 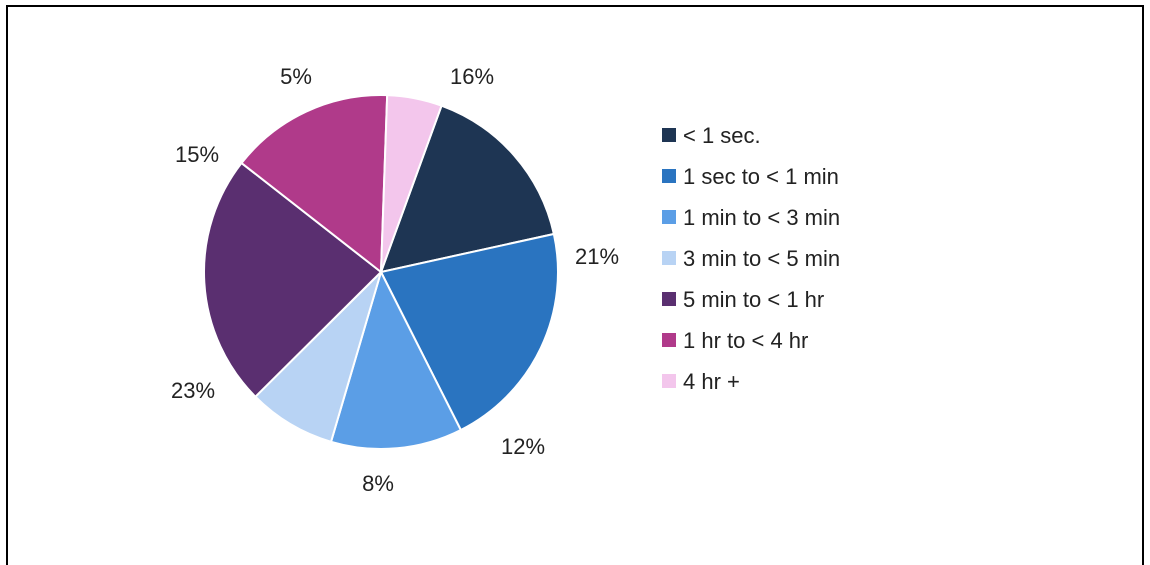 I want to click on slice-percentage-label: 8%, so click(x=378, y=483).